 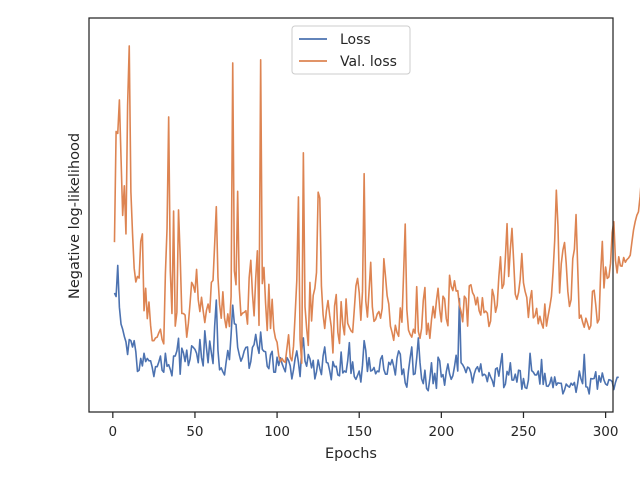 I want to click on x-tick-label: 200, so click(x=441, y=432).